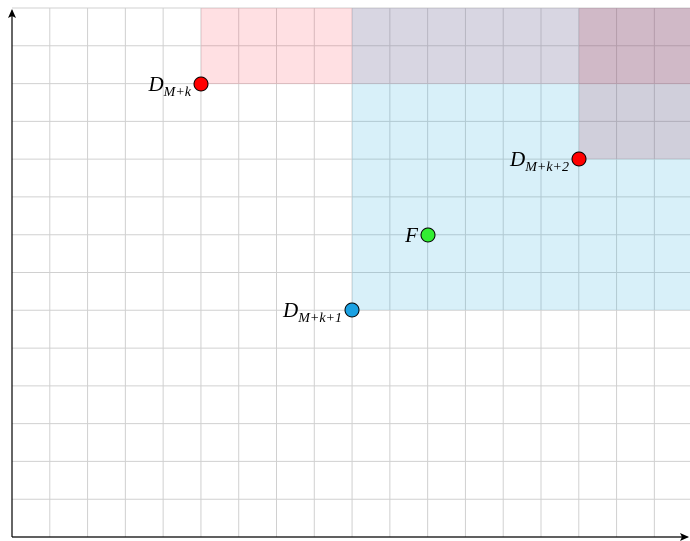  I want to click on point-label: DM+k+2, so click(539, 161).